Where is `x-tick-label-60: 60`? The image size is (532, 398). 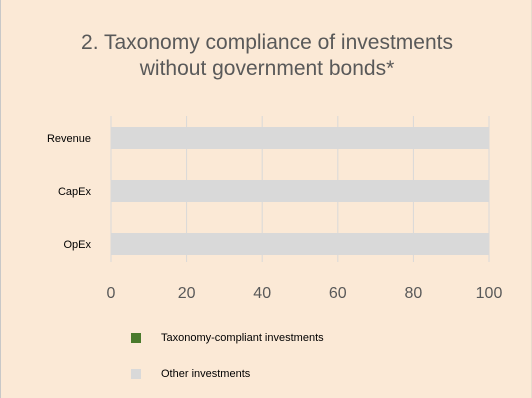
x-tick-label-60: 60 is located at coordinates (338, 293).